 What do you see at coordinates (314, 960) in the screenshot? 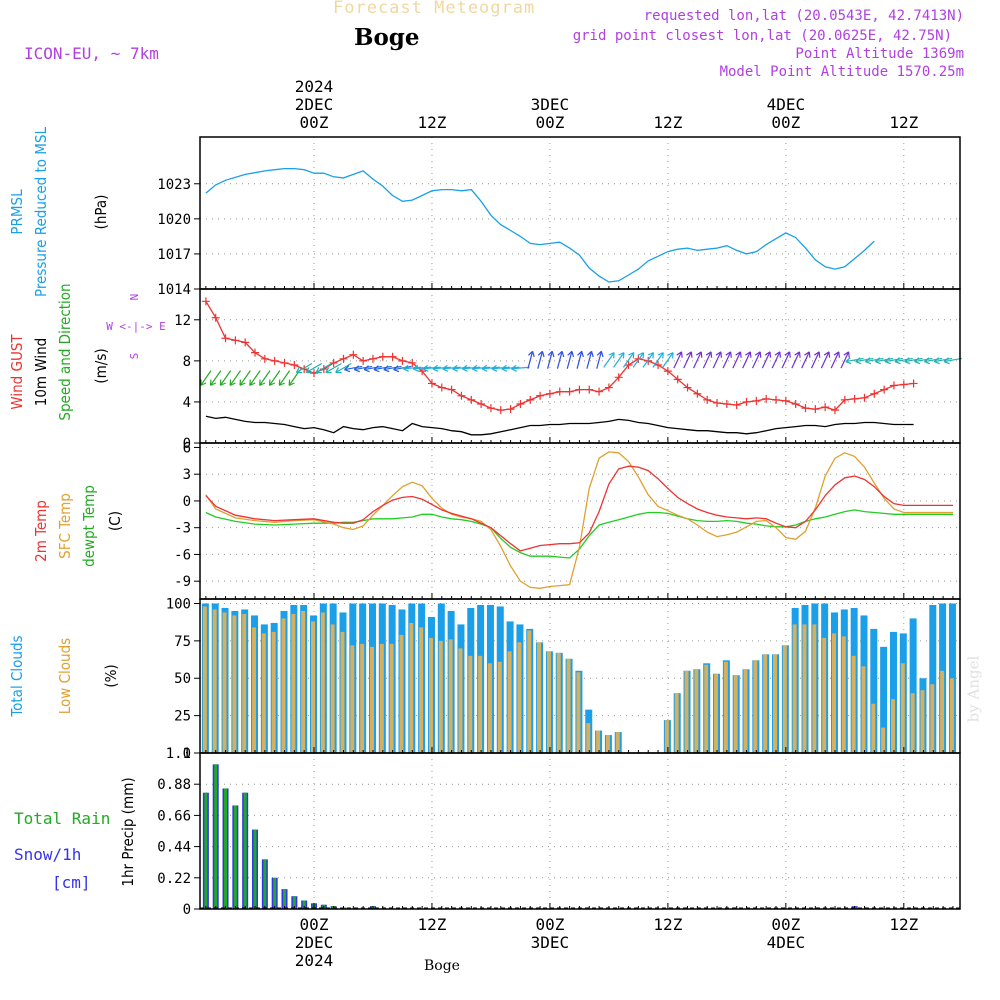
I see `bottom-time-label: 2024` at bounding box center [314, 960].